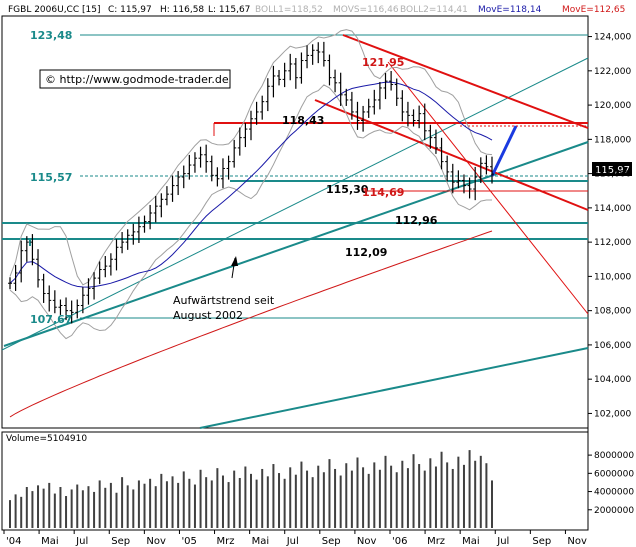 This screenshot has height=547, width=636. What do you see at coordinates (51, 177) in the screenshot?
I see `label-11557: 115,57` at bounding box center [51, 177].